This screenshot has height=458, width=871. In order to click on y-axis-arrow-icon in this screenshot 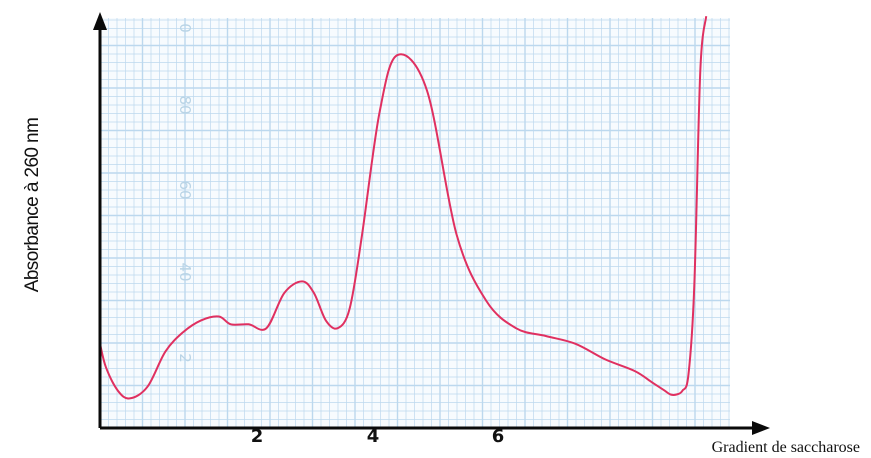, I will do `click(100, 21)`.